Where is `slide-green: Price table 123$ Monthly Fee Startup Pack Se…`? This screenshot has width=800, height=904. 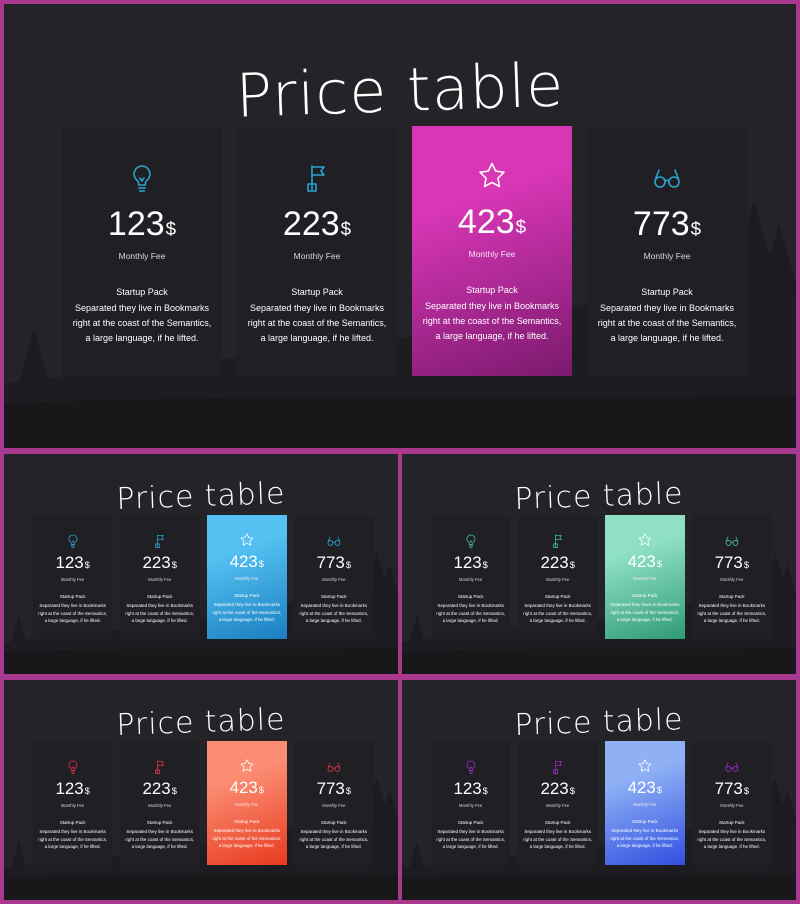 slide-green: Price table 123$ Monthly Fee Startup Pack Se… is located at coordinates (599, 564).